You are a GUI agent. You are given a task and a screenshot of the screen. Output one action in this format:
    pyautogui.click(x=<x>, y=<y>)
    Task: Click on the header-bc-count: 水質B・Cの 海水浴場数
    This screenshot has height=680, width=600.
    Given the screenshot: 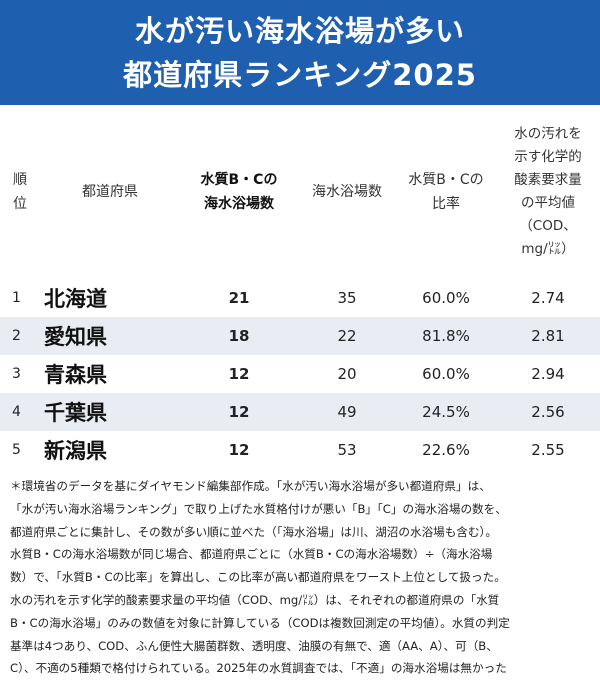 What is the action you would take?
    pyautogui.click(x=239, y=192)
    